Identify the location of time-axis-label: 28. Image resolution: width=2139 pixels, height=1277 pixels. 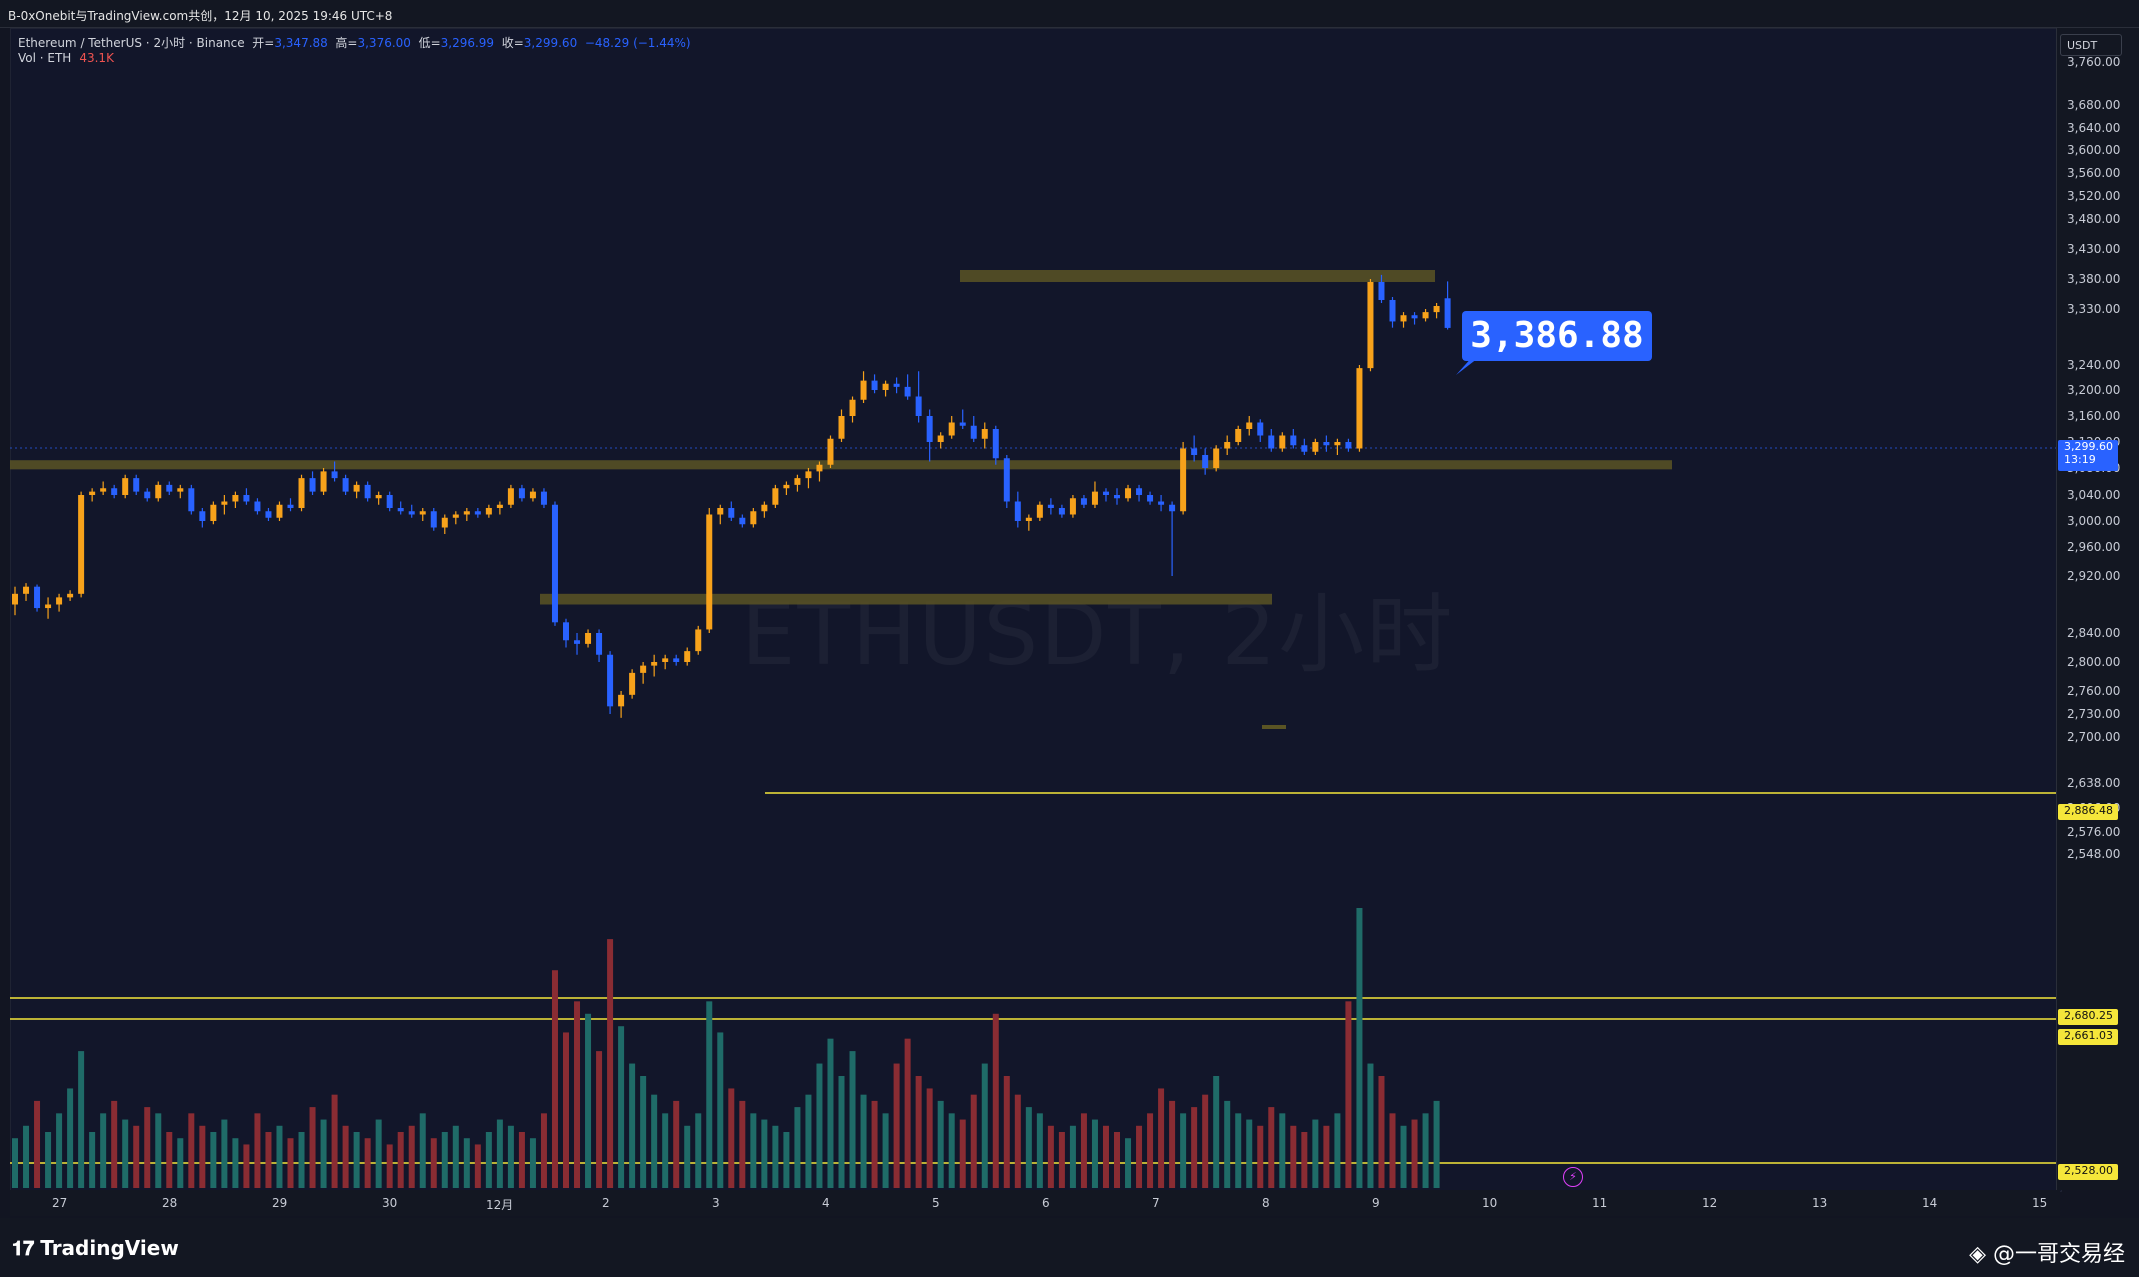
(170, 1203).